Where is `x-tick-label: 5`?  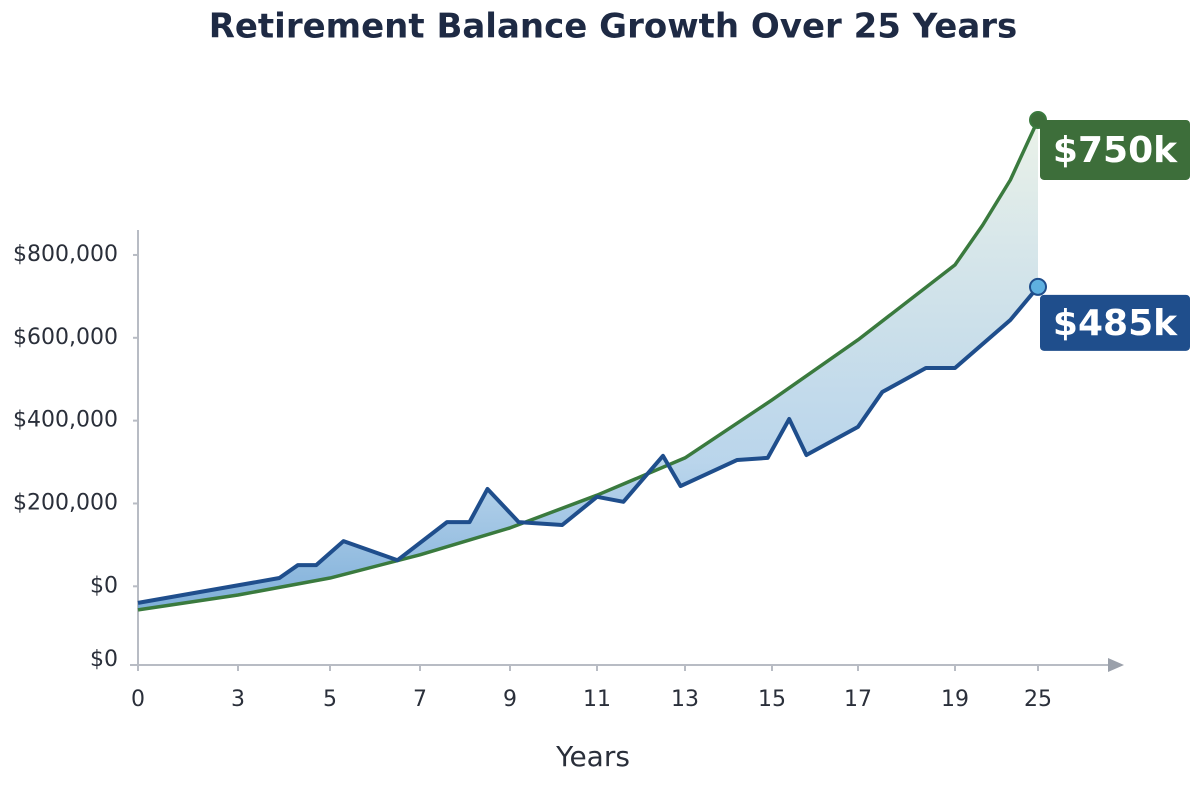
x-tick-label: 5 is located at coordinates (330, 699).